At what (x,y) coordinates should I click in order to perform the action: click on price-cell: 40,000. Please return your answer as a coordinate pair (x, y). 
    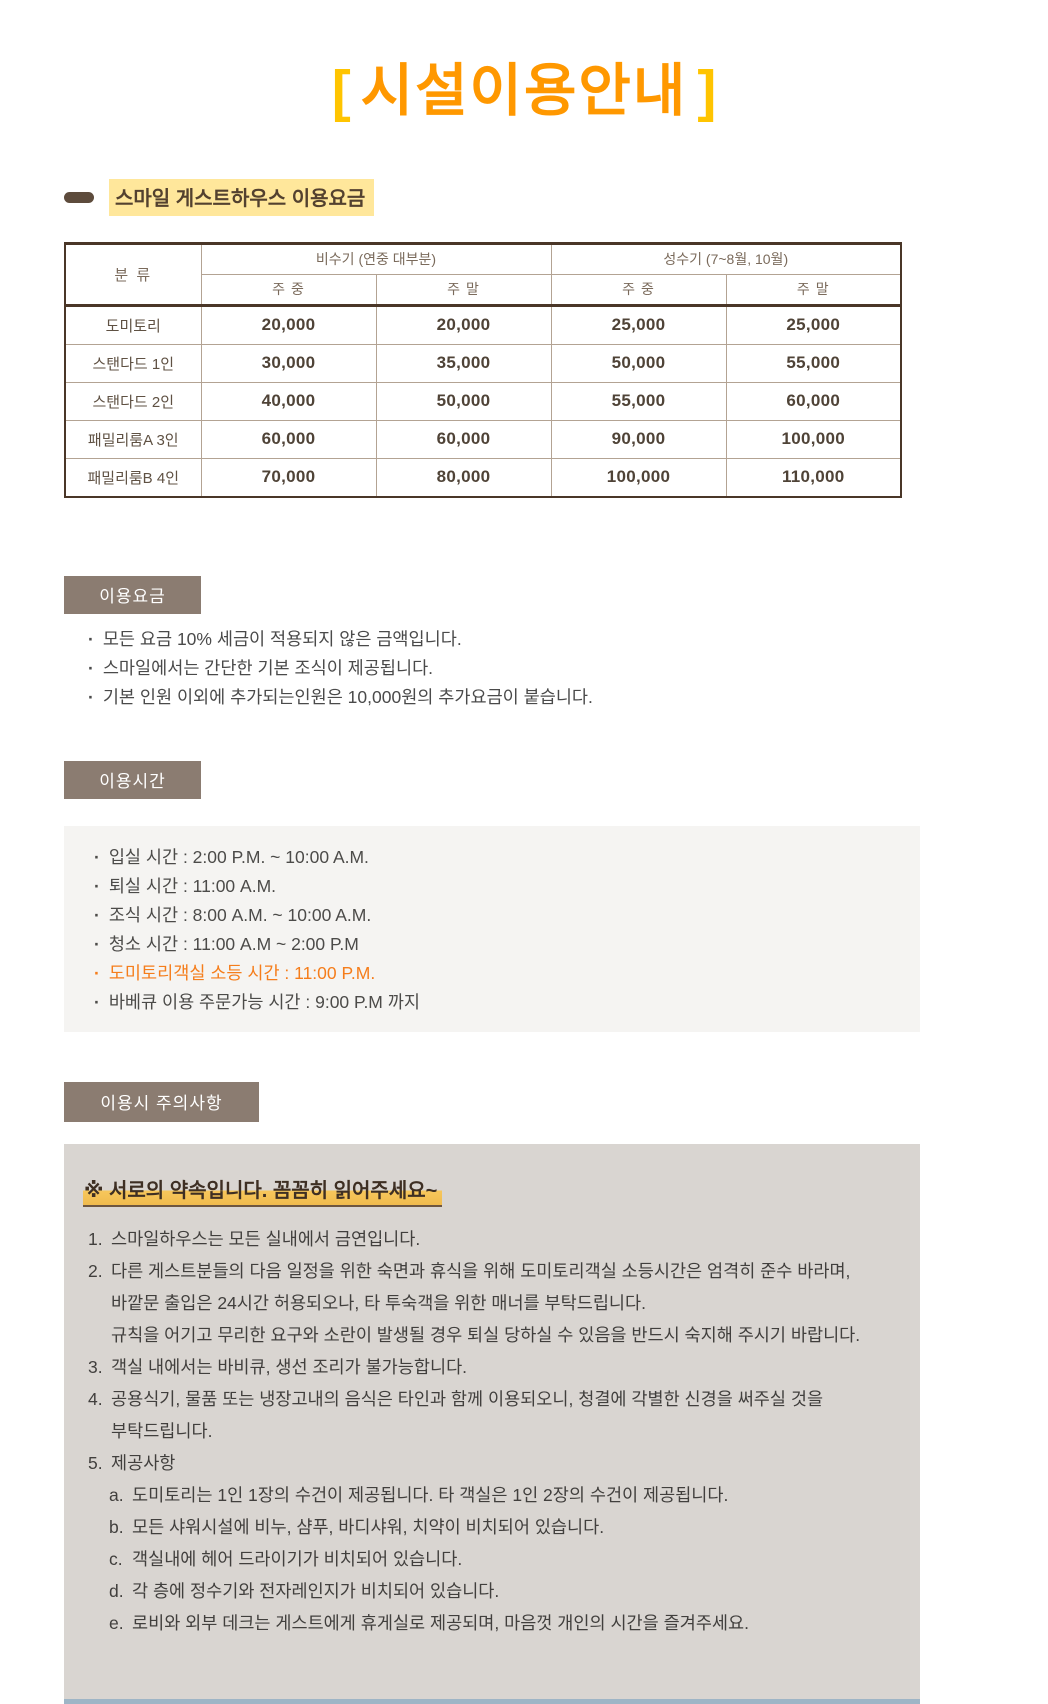
    Looking at the image, I should click on (288, 401).